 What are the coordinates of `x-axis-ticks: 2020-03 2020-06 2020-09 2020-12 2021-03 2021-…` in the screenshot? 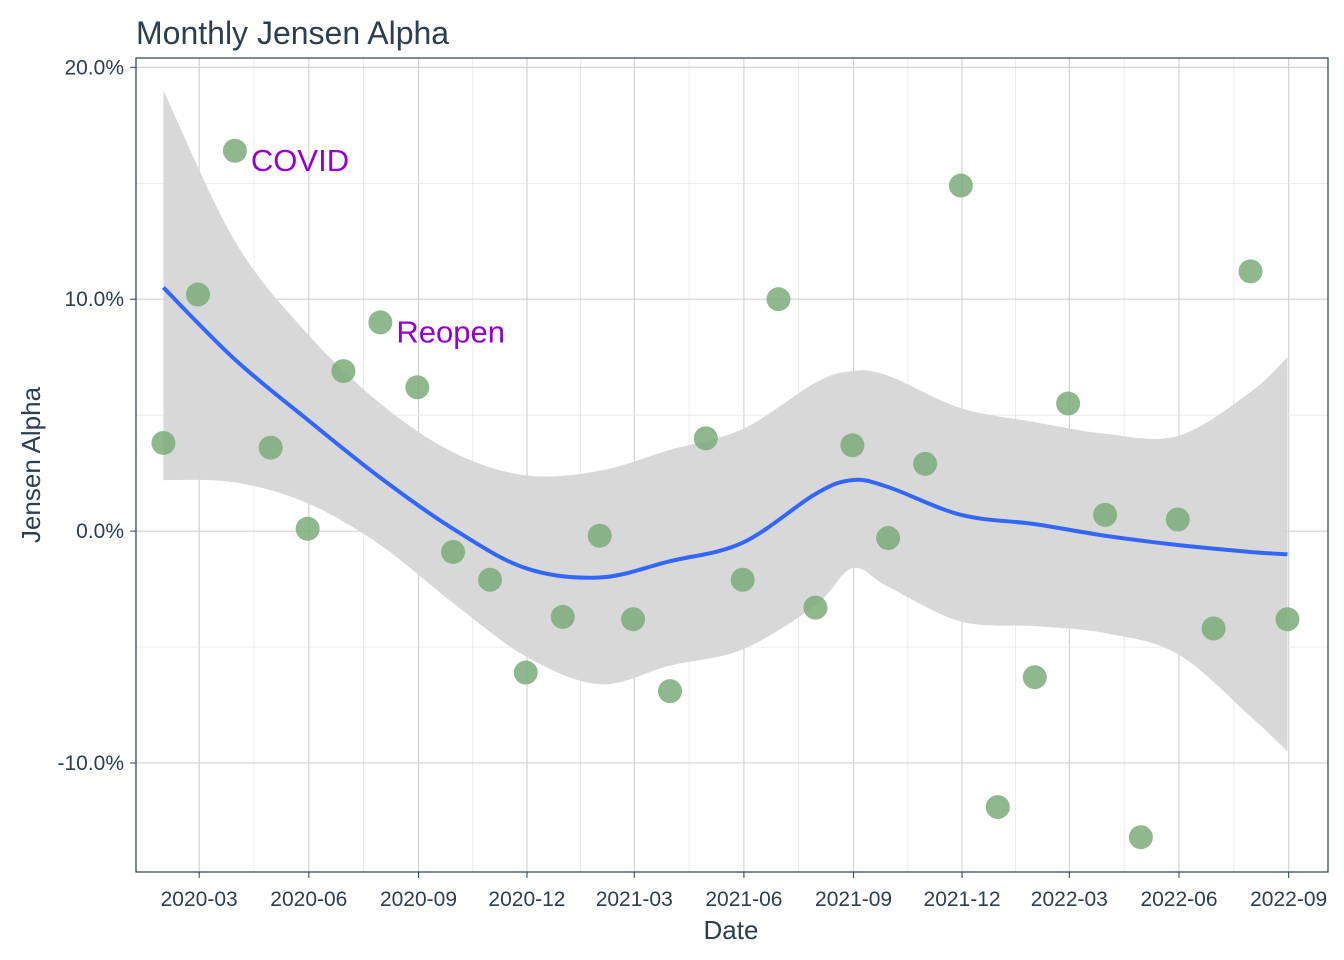 It's located at (744, 891).